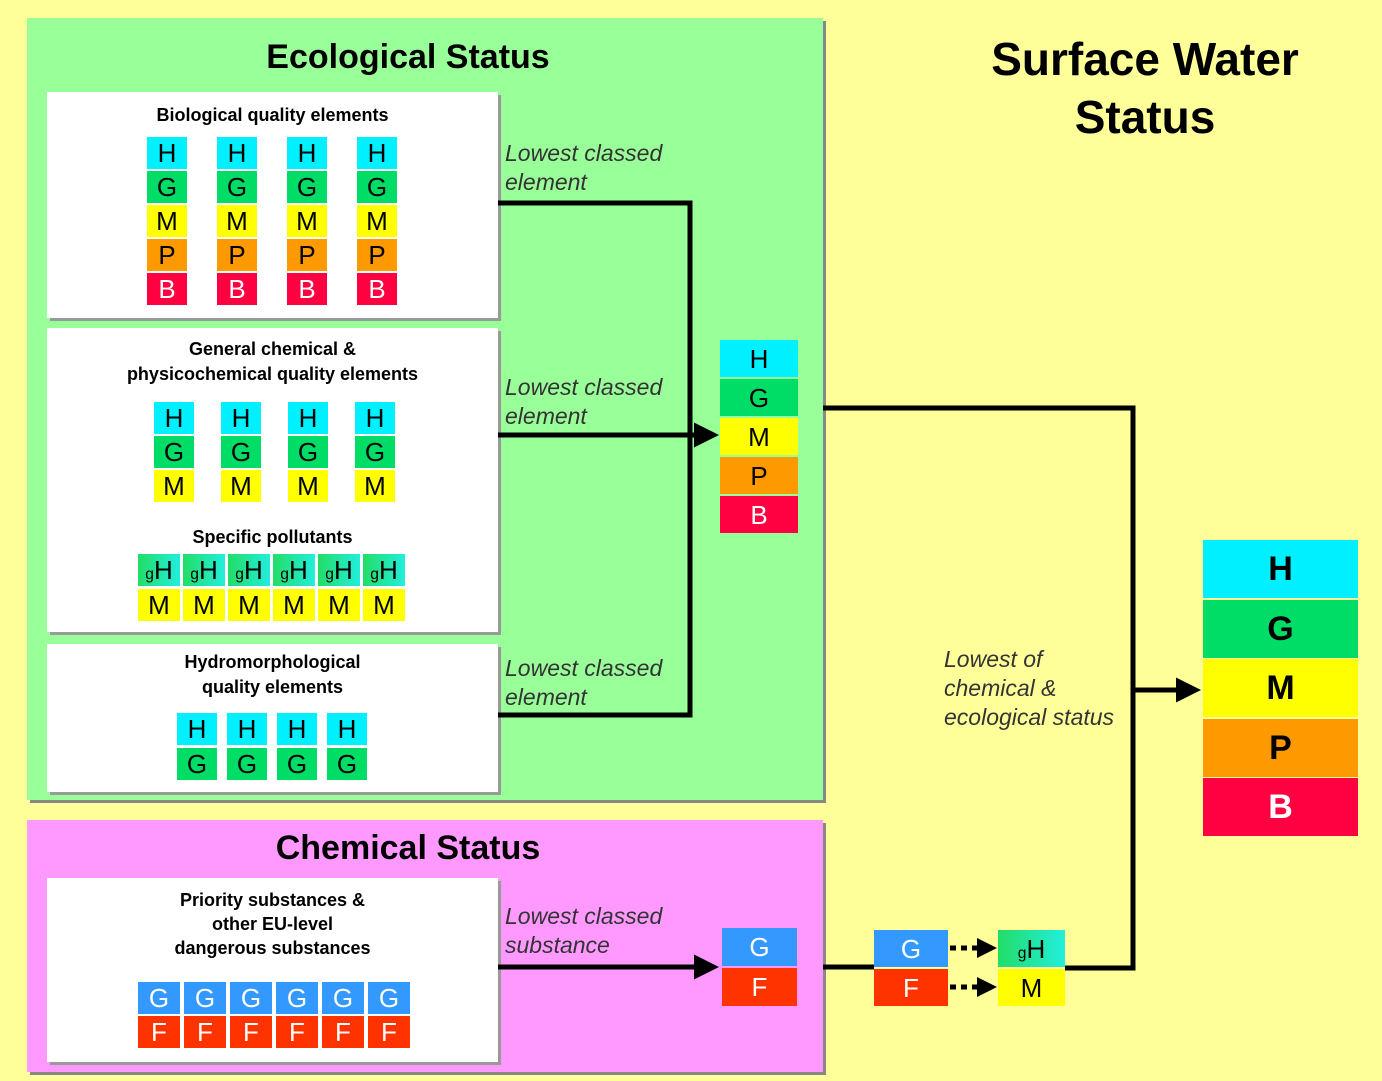  Describe the element at coordinates (272, 900) in the screenshot. I see `box-title: Priority substances &` at that location.